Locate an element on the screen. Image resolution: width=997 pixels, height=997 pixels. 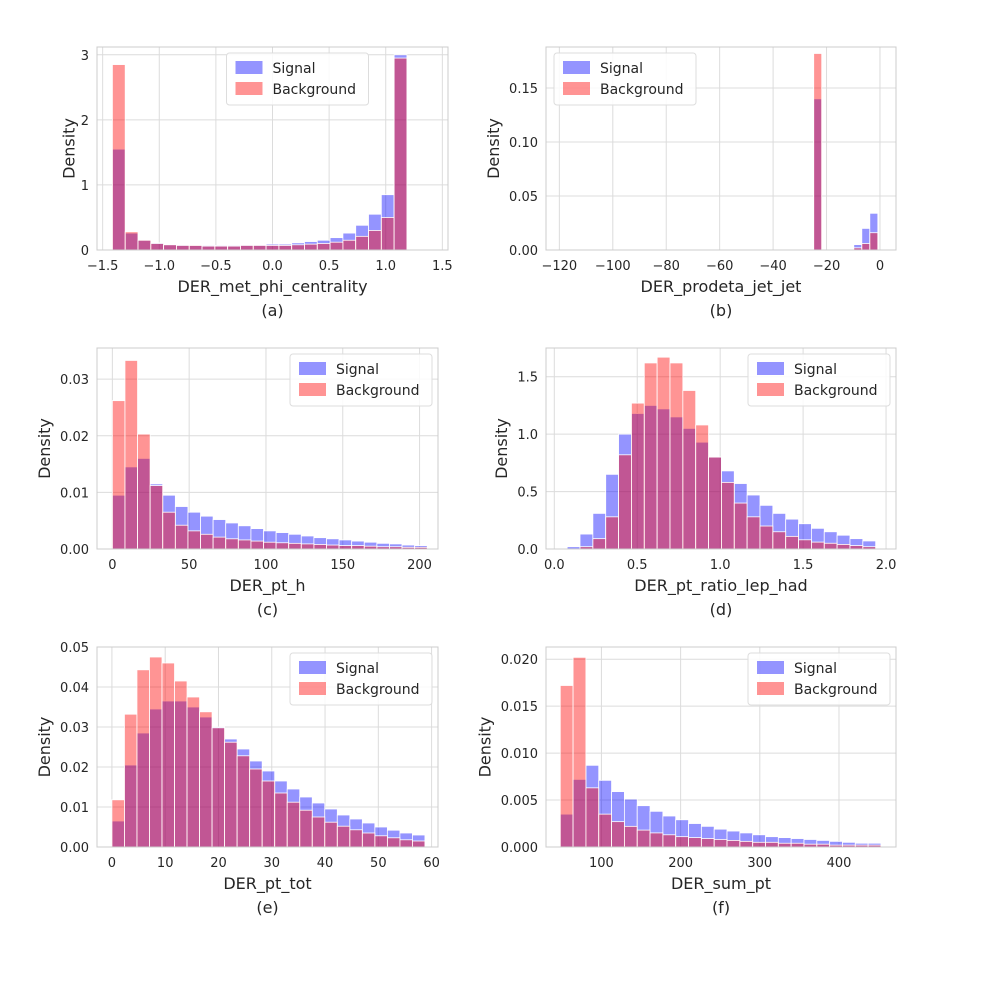
x-axis-label: DER_pt_tot is located at coordinates (267, 884).